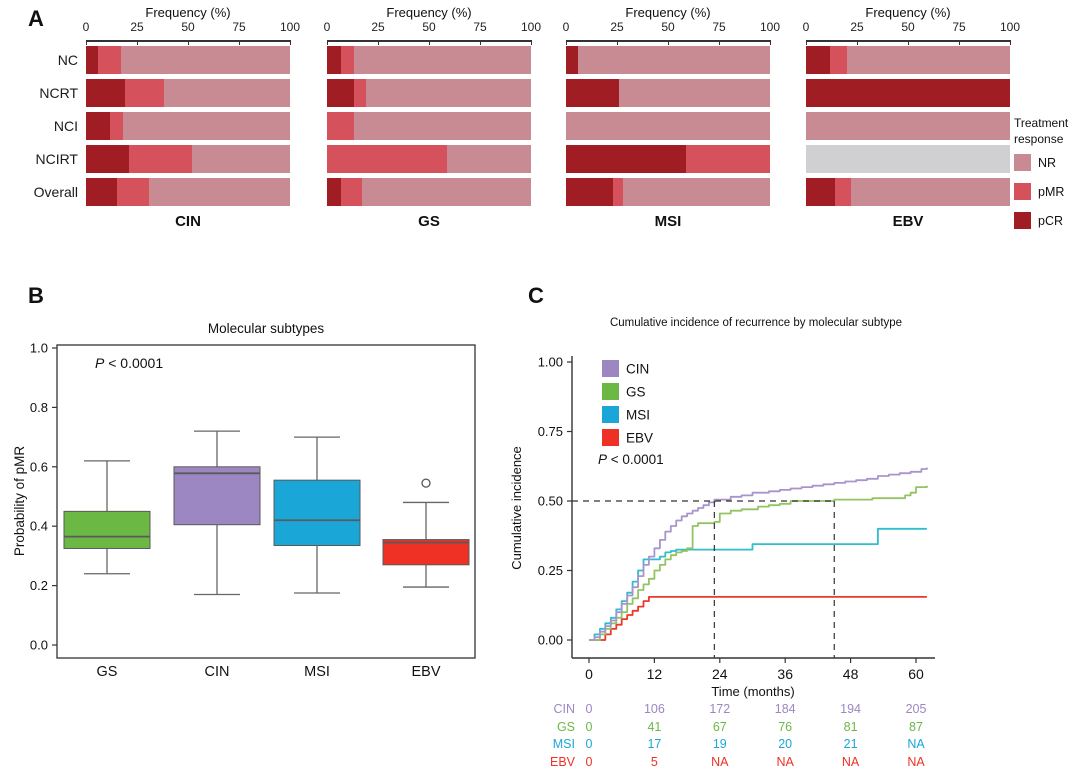 The image size is (1080, 775). I want to click on legend-label-gs: GS, so click(636, 392).